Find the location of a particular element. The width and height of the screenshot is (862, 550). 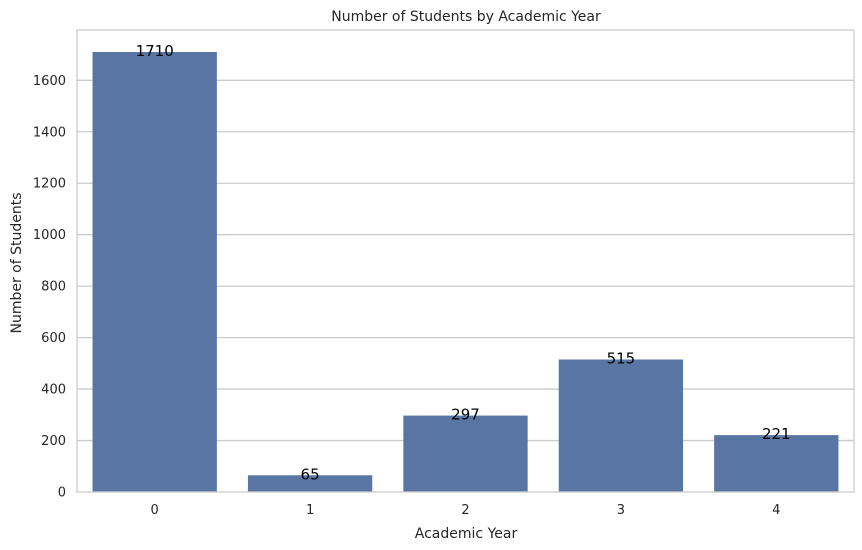

x-tick-label: 2 is located at coordinates (465, 510).